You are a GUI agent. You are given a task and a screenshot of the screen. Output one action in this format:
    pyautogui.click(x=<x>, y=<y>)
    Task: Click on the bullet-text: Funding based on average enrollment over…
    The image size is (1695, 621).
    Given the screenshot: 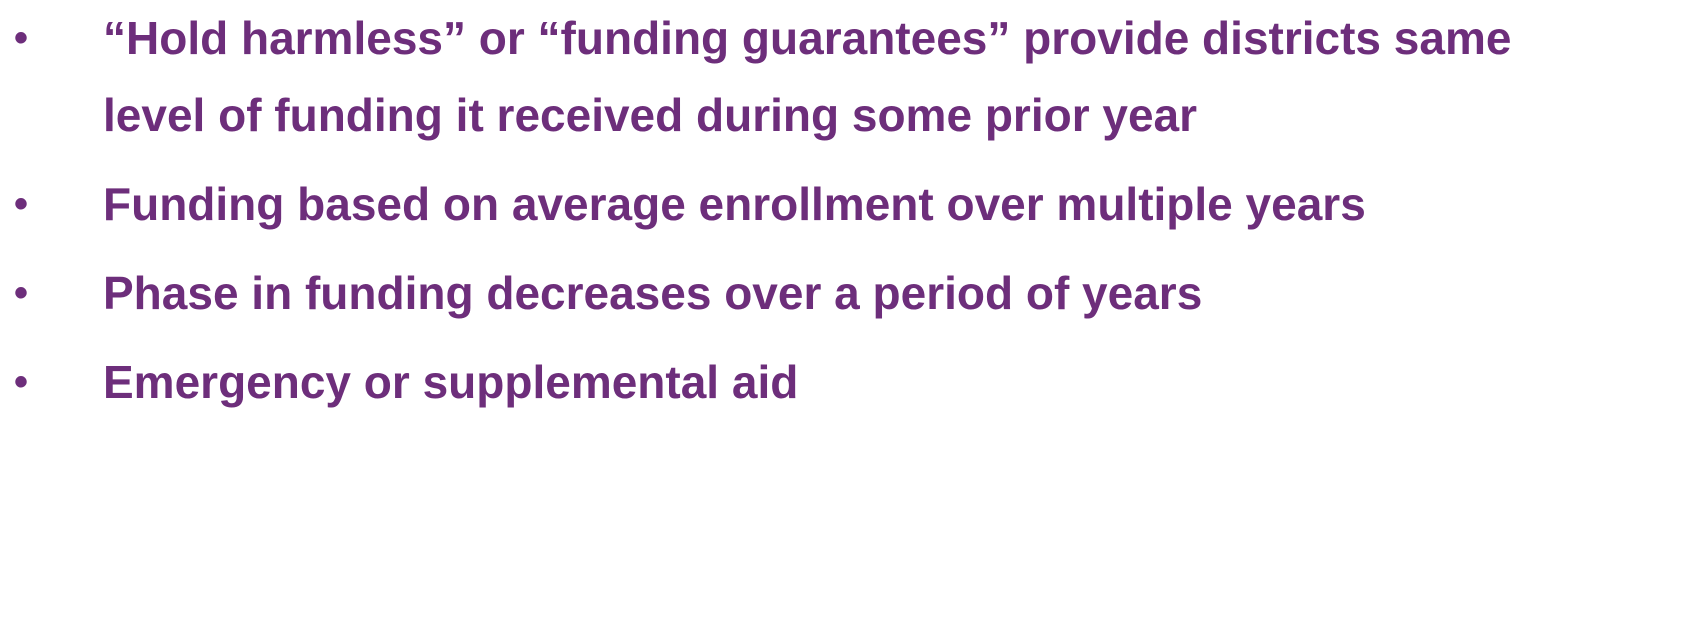 What is the action you would take?
    pyautogui.click(x=734, y=204)
    